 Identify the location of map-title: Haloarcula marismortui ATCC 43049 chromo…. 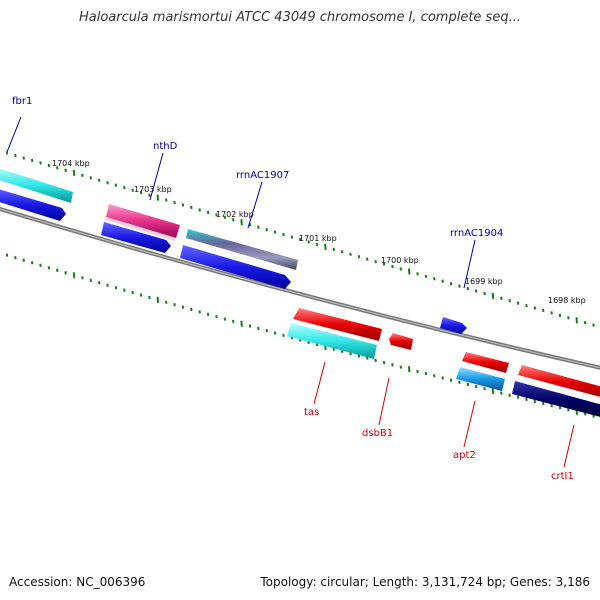
(300, 17).